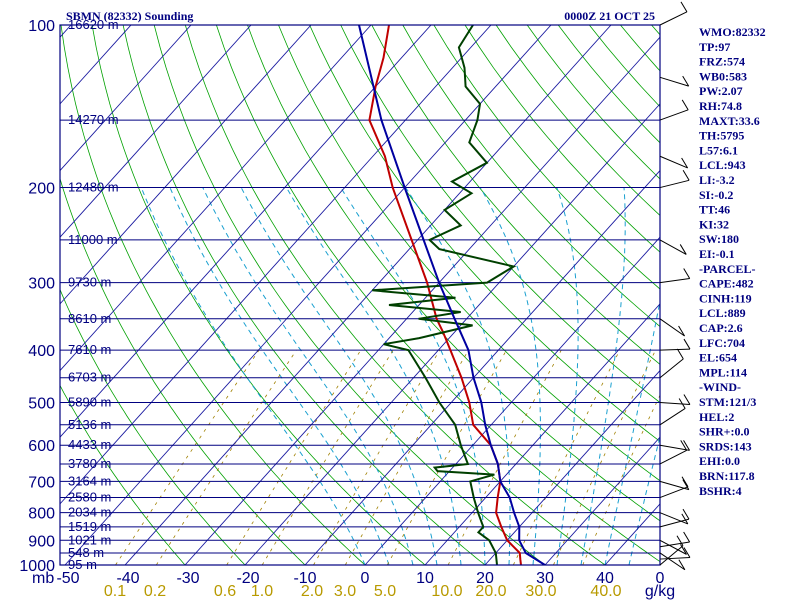 This screenshot has height=600, width=800. I want to click on mixing-ratio-tick: 20.0, so click(490, 591).